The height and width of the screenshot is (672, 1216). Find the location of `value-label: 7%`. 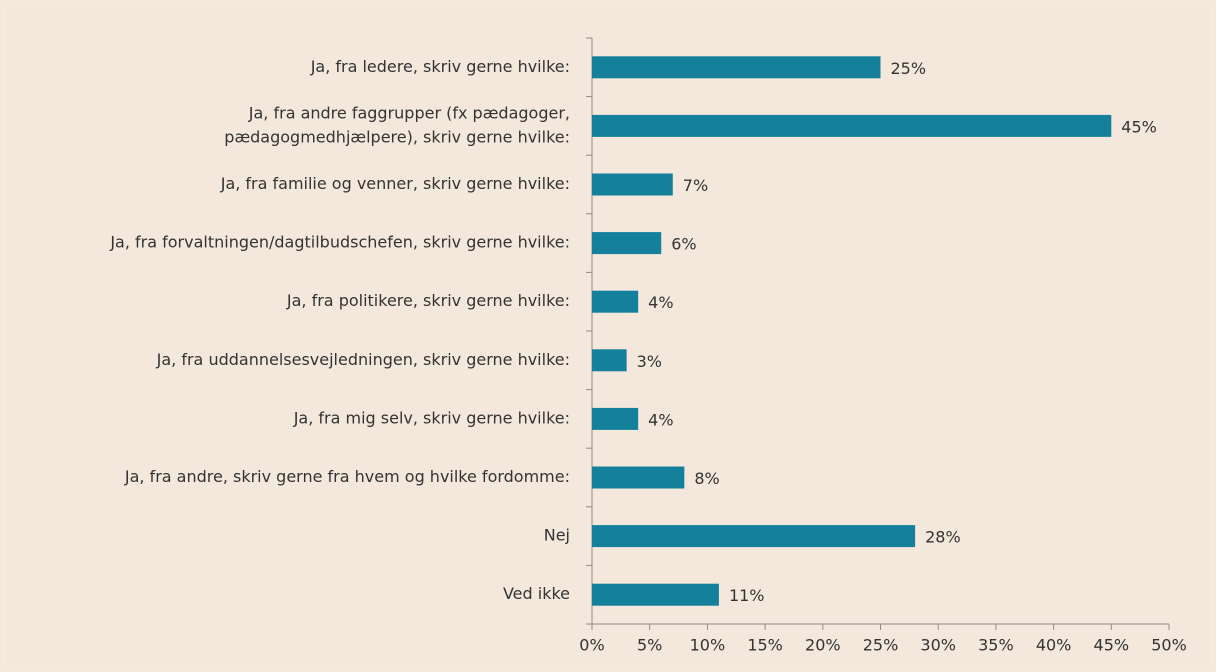

value-label: 7% is located at coordinates (695, 185).